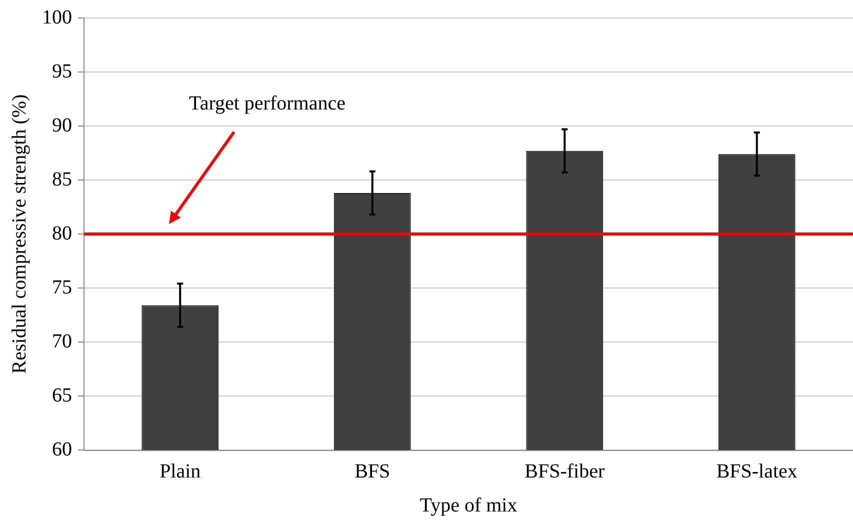 The image size is (853, 520). Describe the element at coordinates (469, 505) in the screenshot. I see `x-axis-title: Type of mix` at that location.